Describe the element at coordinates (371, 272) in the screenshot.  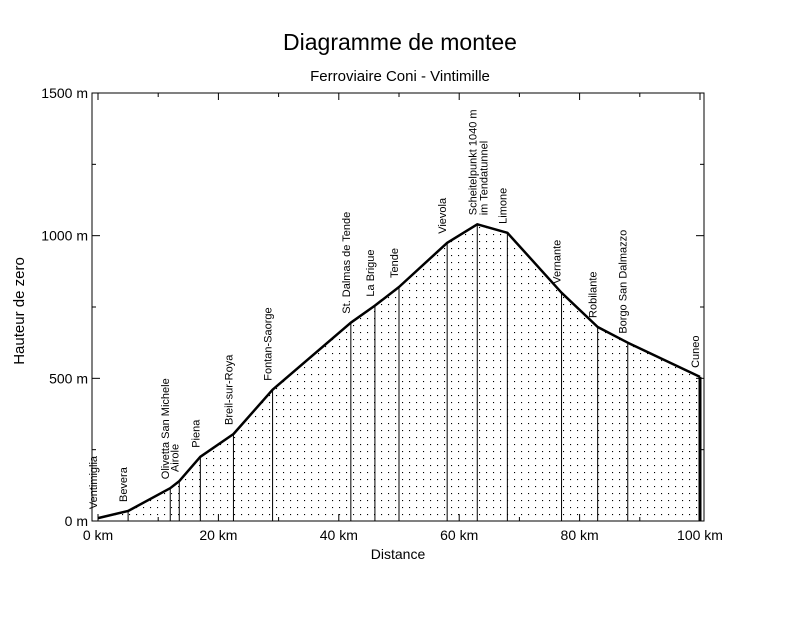
I see `station-label: La Brigue` at that location.